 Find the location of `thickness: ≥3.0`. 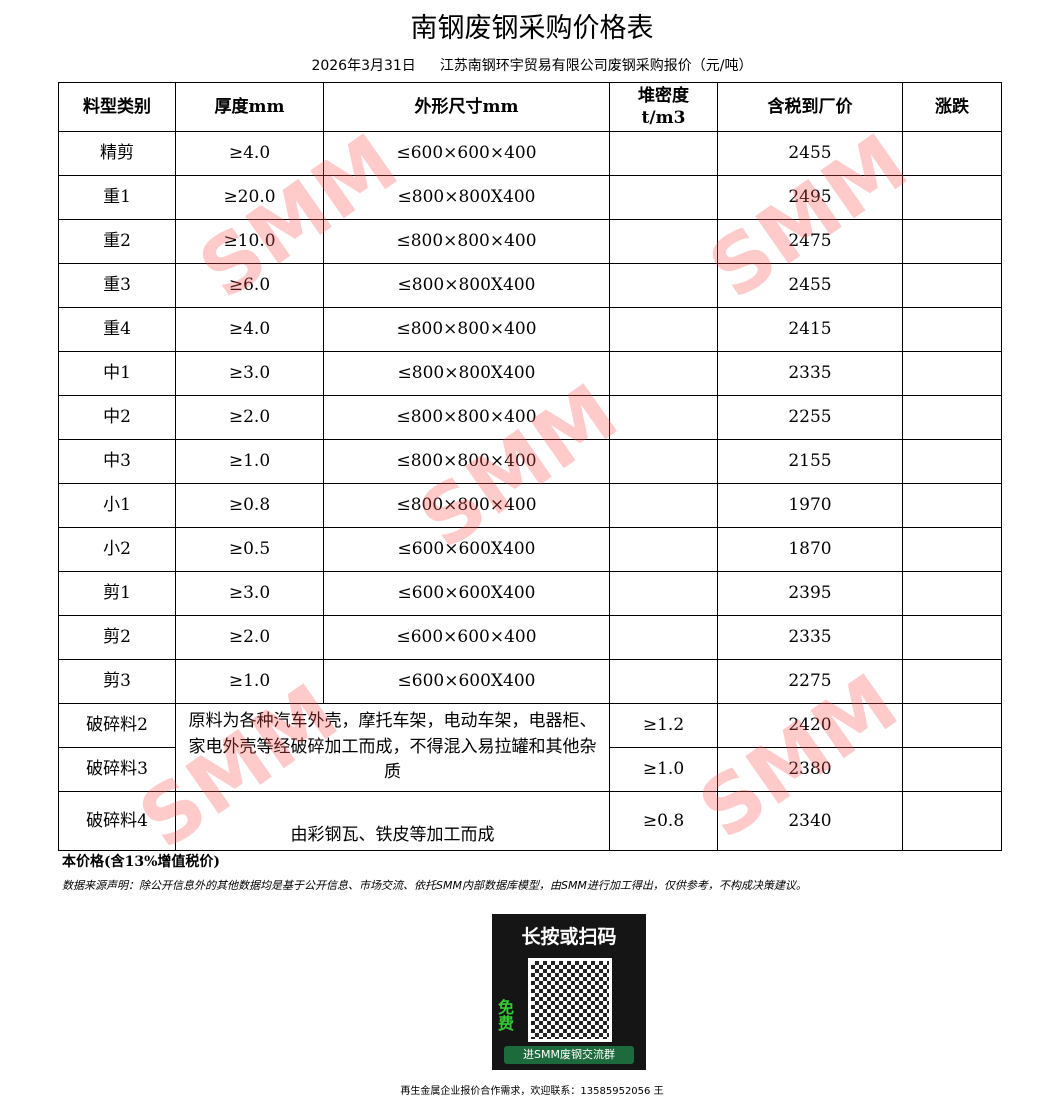

thickness: ≥3.0 is located at coordinates (249, 593).